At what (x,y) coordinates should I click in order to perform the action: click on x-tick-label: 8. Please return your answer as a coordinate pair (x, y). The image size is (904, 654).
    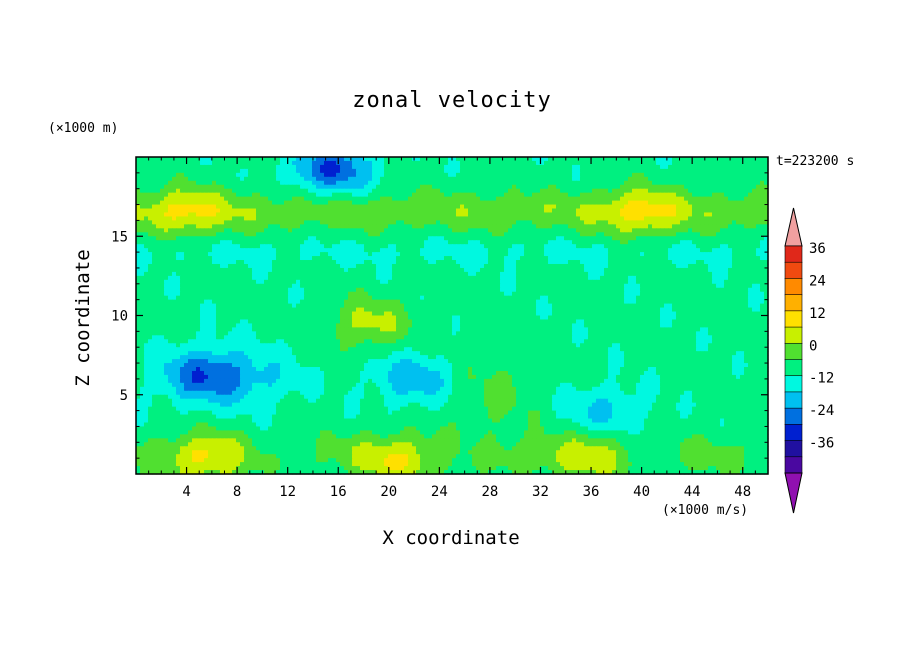
    Looking at the image, I should click on (237, 492).